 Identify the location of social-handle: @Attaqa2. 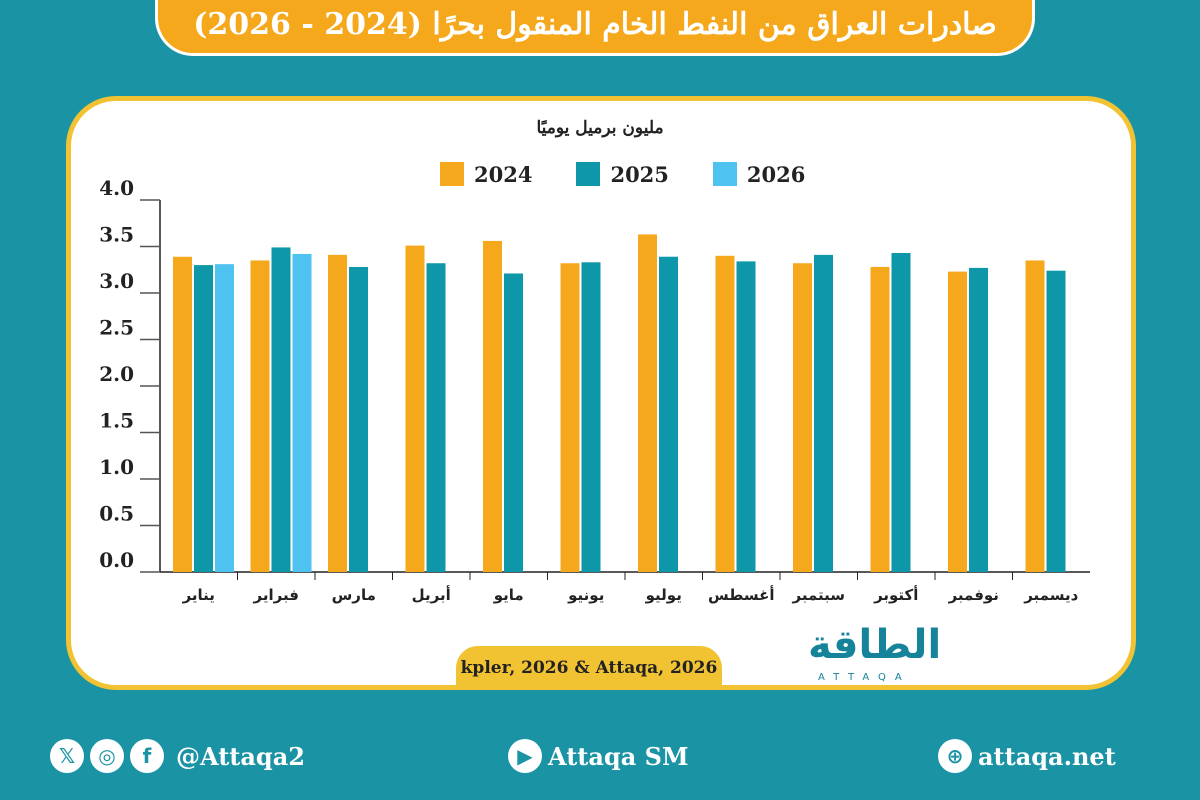
(240, 756).